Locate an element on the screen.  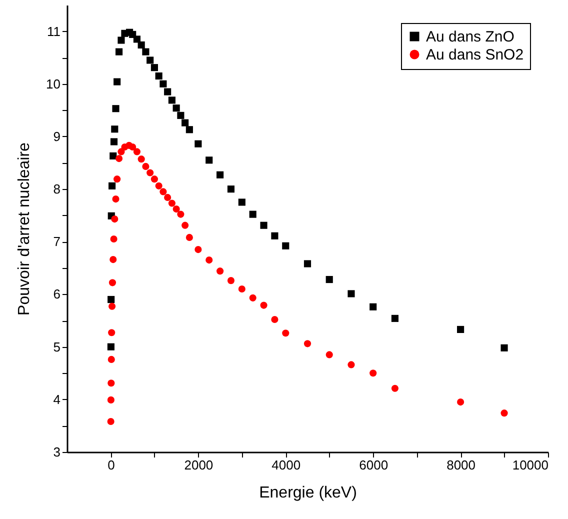
y-tick-label: 5 is located at coordinates (56, 346).